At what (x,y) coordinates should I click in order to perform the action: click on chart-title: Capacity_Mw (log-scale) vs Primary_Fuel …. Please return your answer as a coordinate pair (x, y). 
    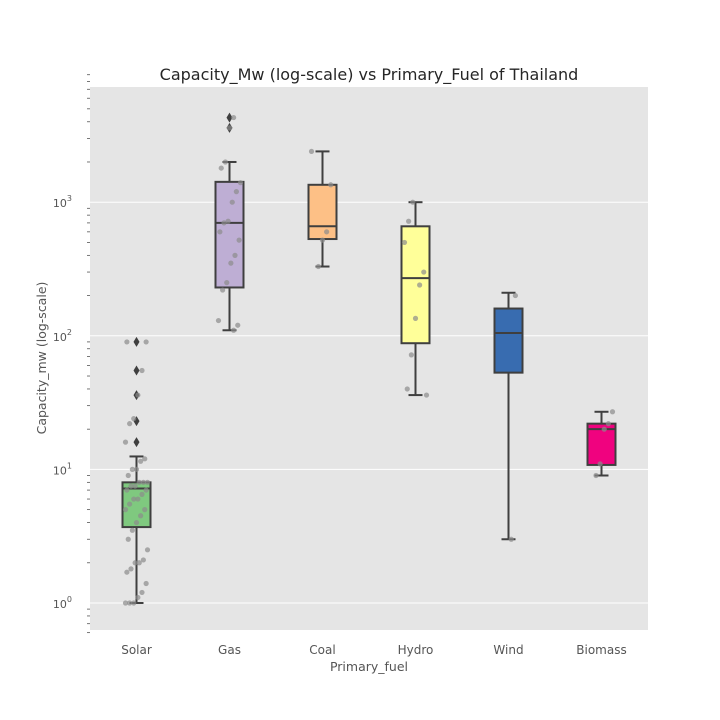
    Looking at the image, I should click on (369, 75).